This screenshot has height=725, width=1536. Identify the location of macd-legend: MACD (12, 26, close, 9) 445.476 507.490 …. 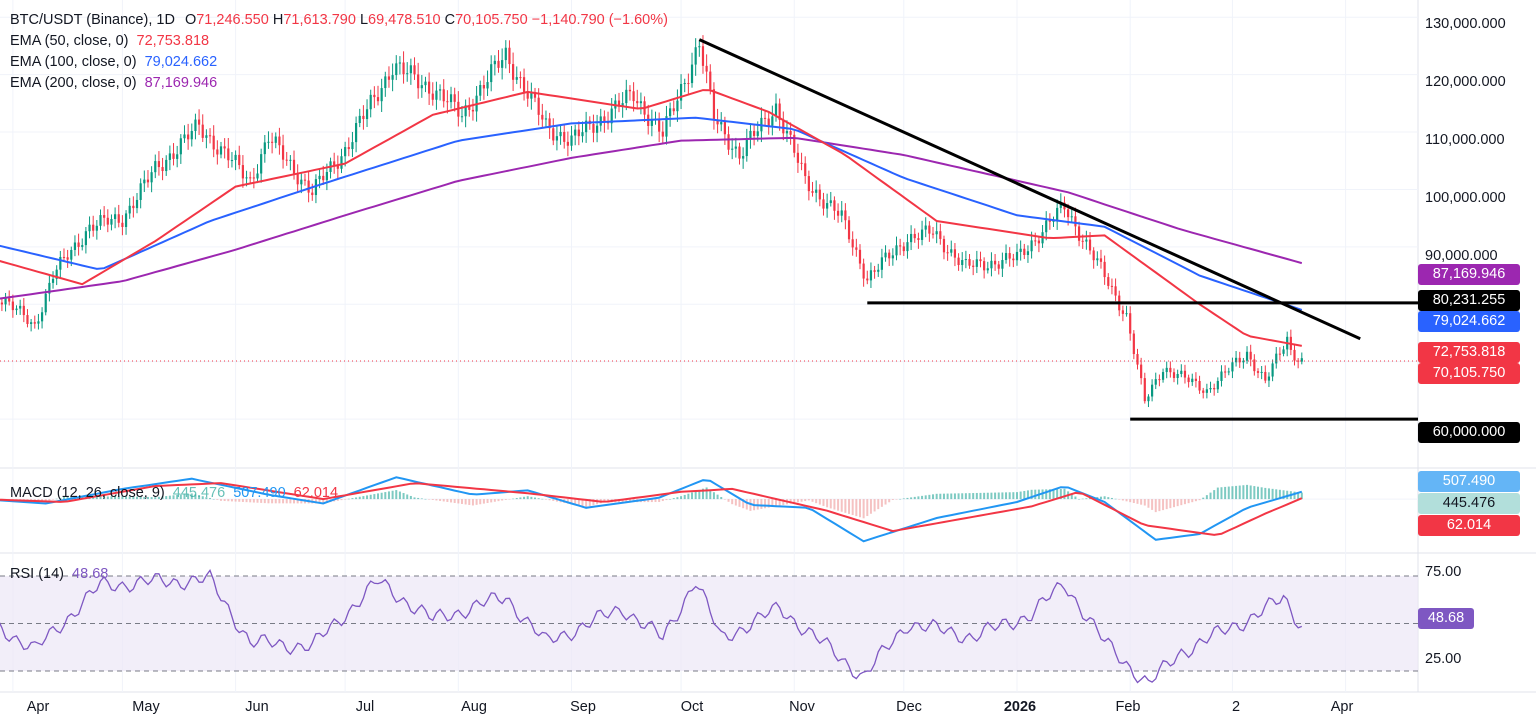
(174, 493).